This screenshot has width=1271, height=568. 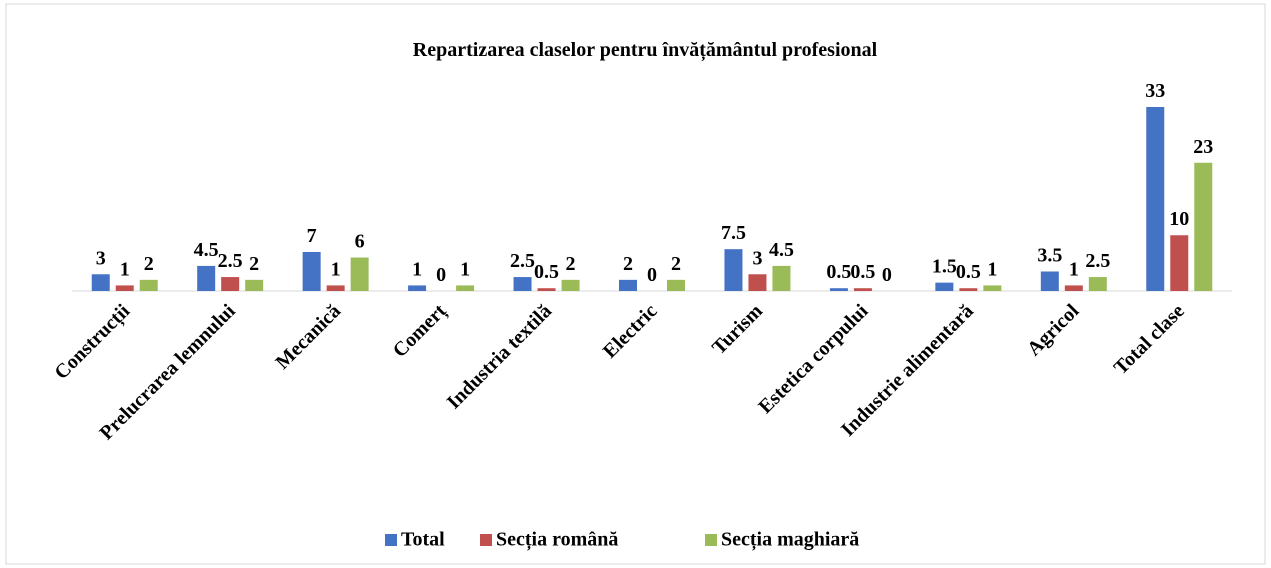 What do you see at coordinates (790, 540) in the screenshot?
I see `legend-label: Secția maghiară` at bounding box center [790, 540].